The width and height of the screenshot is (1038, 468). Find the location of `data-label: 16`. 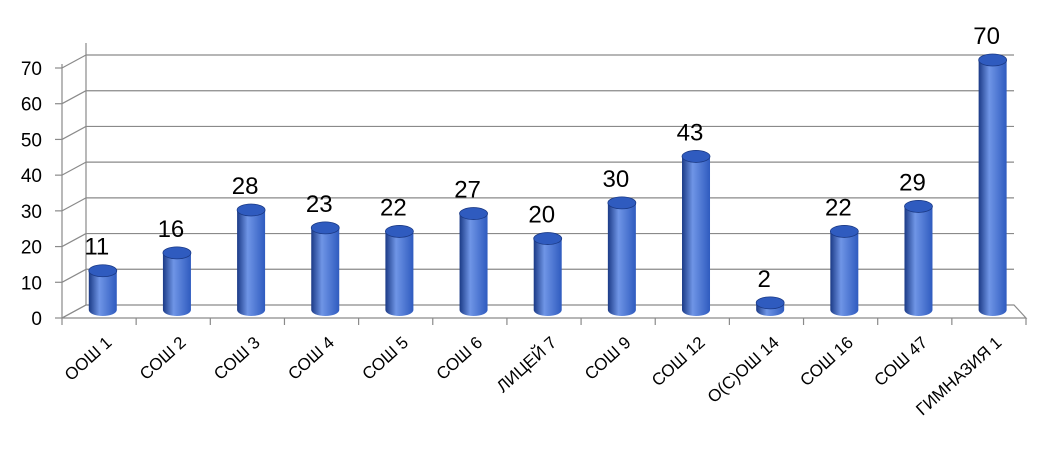

data-label: 16 is located at coordinates (171, 229).